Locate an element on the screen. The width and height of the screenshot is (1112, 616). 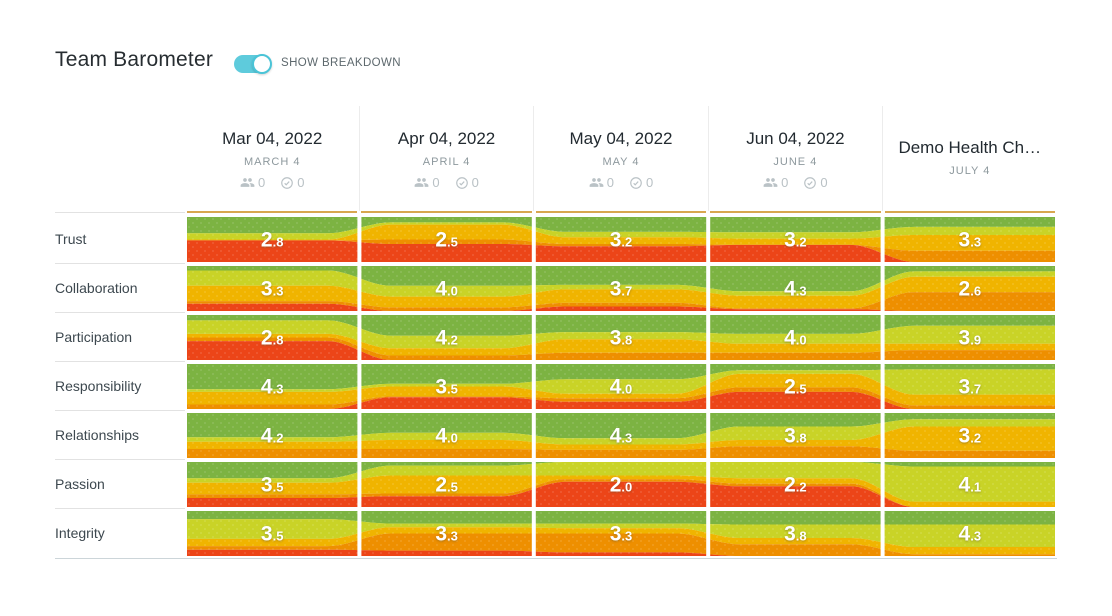
column-date: May 04, 2022 is located at coordinates (621, 138).